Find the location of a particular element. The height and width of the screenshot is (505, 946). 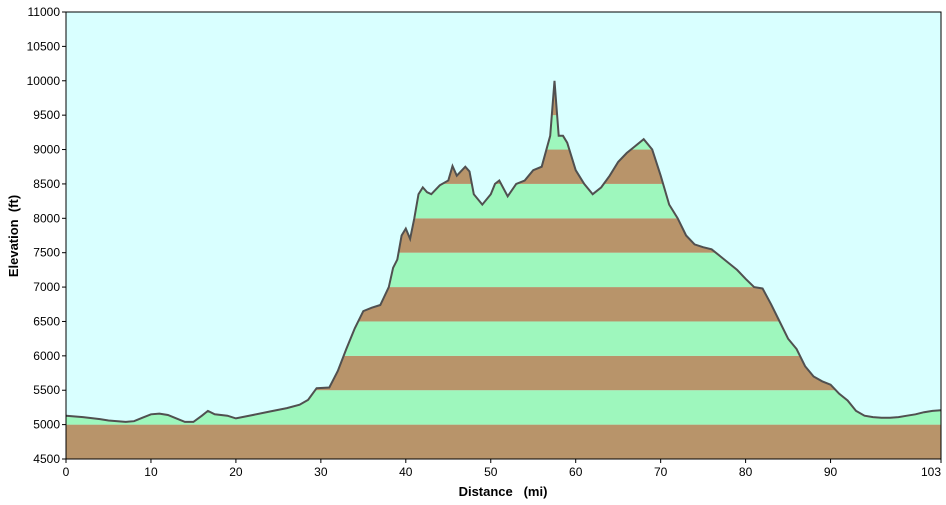

elevation-band is located at coordinates (503, 441).